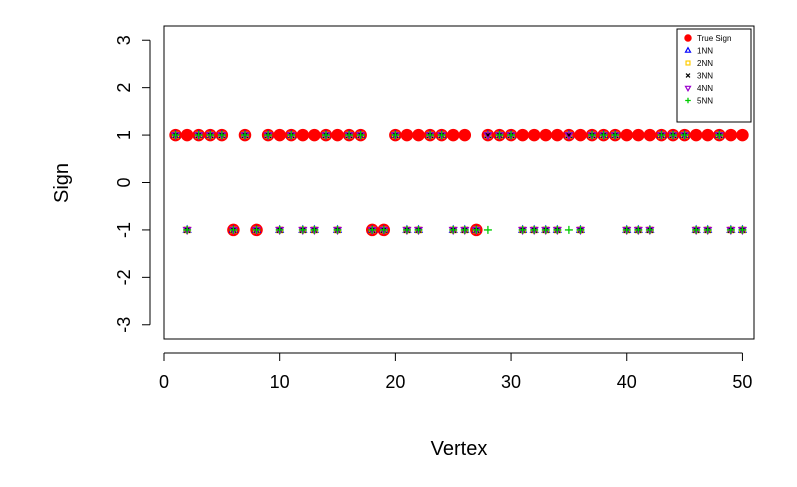 This screenshot has height=487, width=797. I want to click on legend-label: True Sign, so click(714, 38).